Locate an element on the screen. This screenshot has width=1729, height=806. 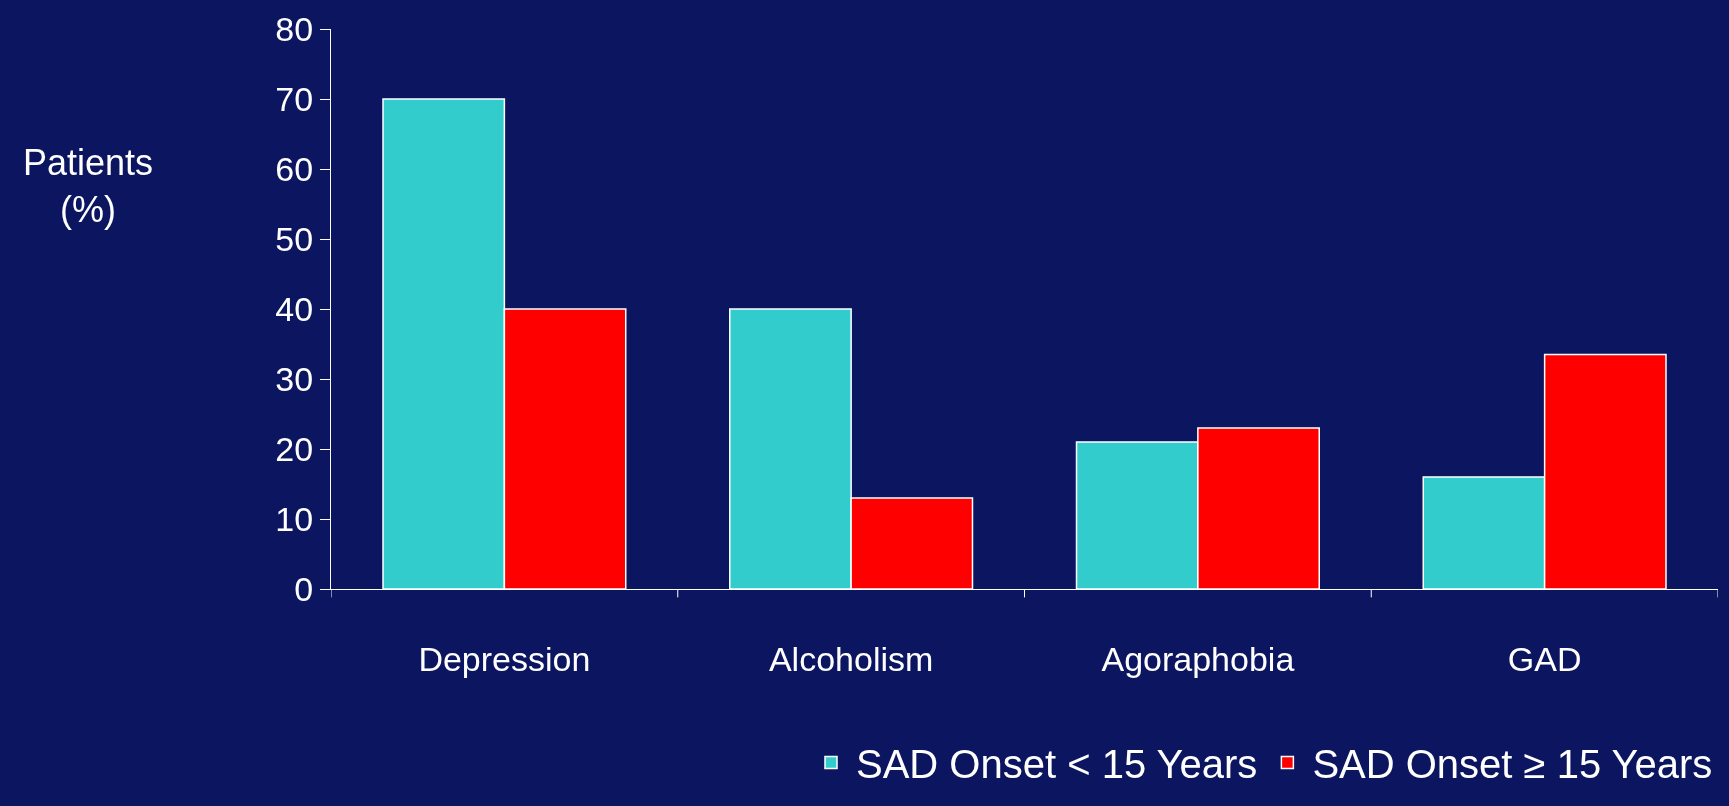
y-tick-label: 10 is located at coordinates (294, 518).